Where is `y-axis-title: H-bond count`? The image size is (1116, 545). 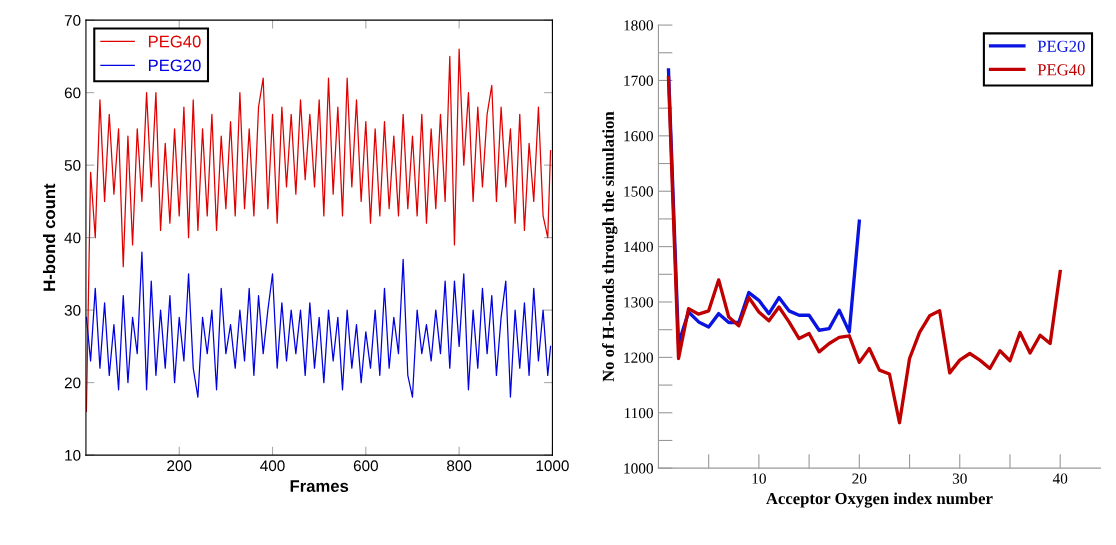 y-axis-title: H-bond count is located at coordinates (49, 237).